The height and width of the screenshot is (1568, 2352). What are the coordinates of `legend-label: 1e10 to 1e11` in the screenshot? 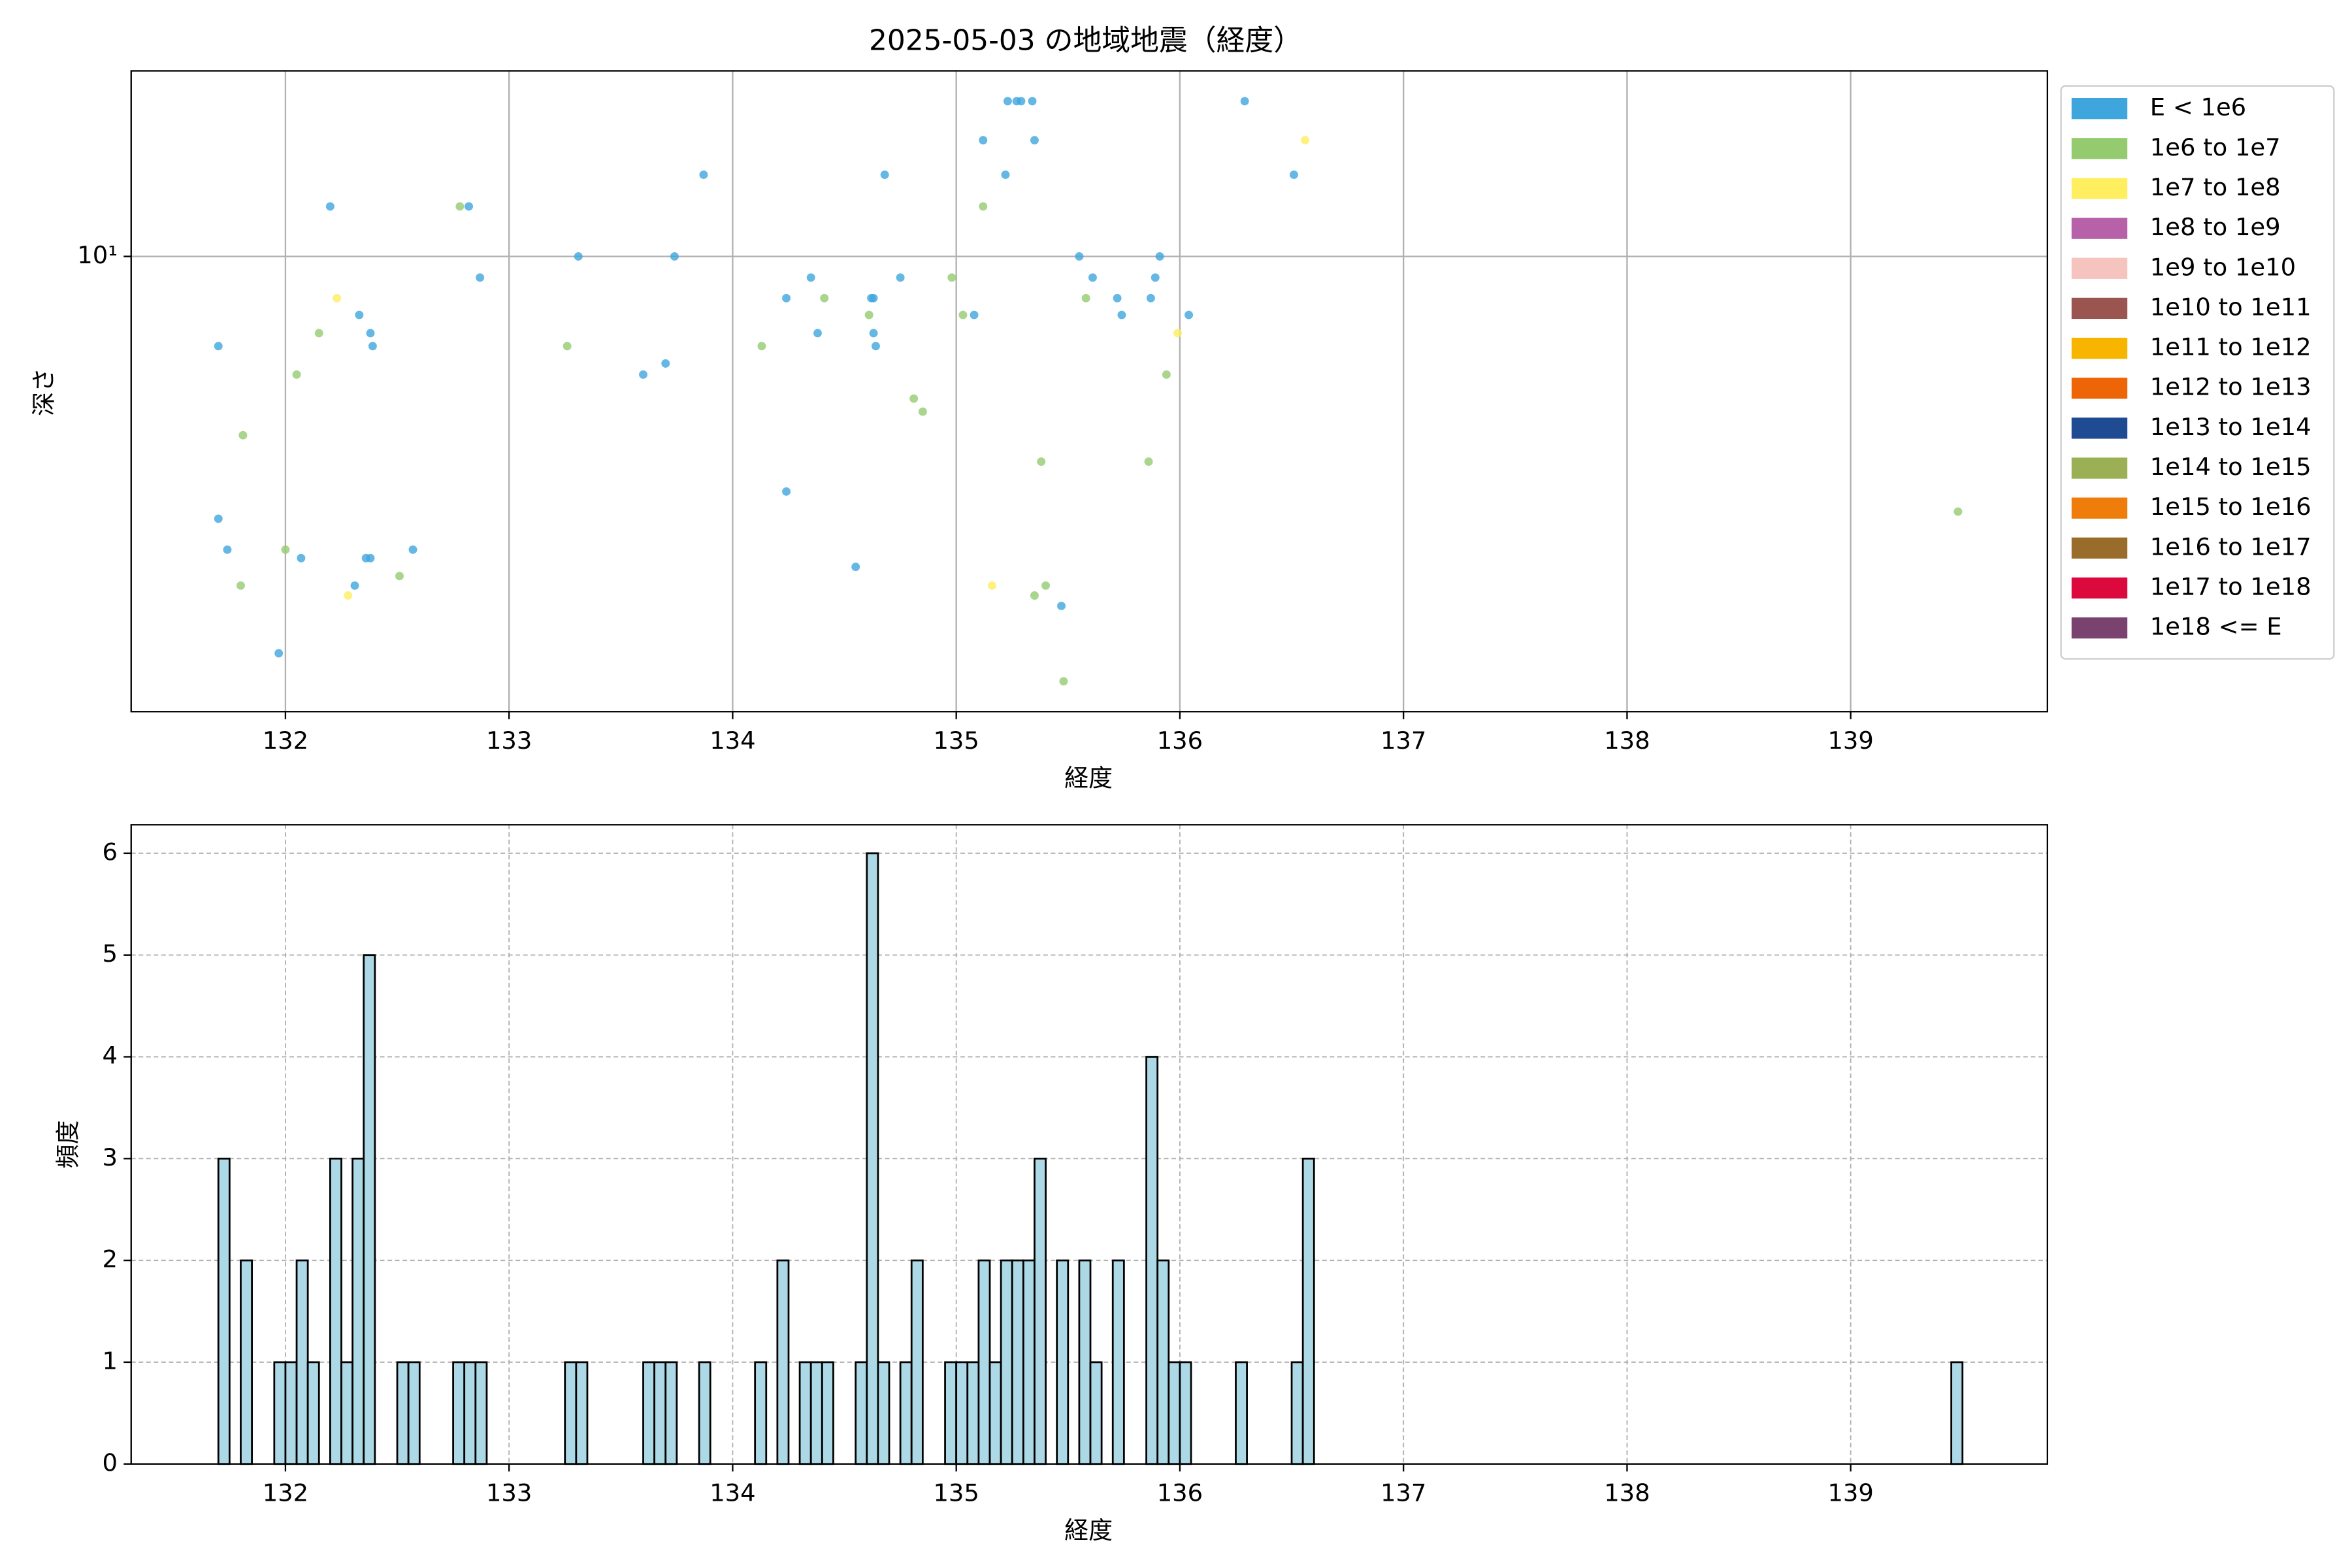 It's located at (2230, 307).